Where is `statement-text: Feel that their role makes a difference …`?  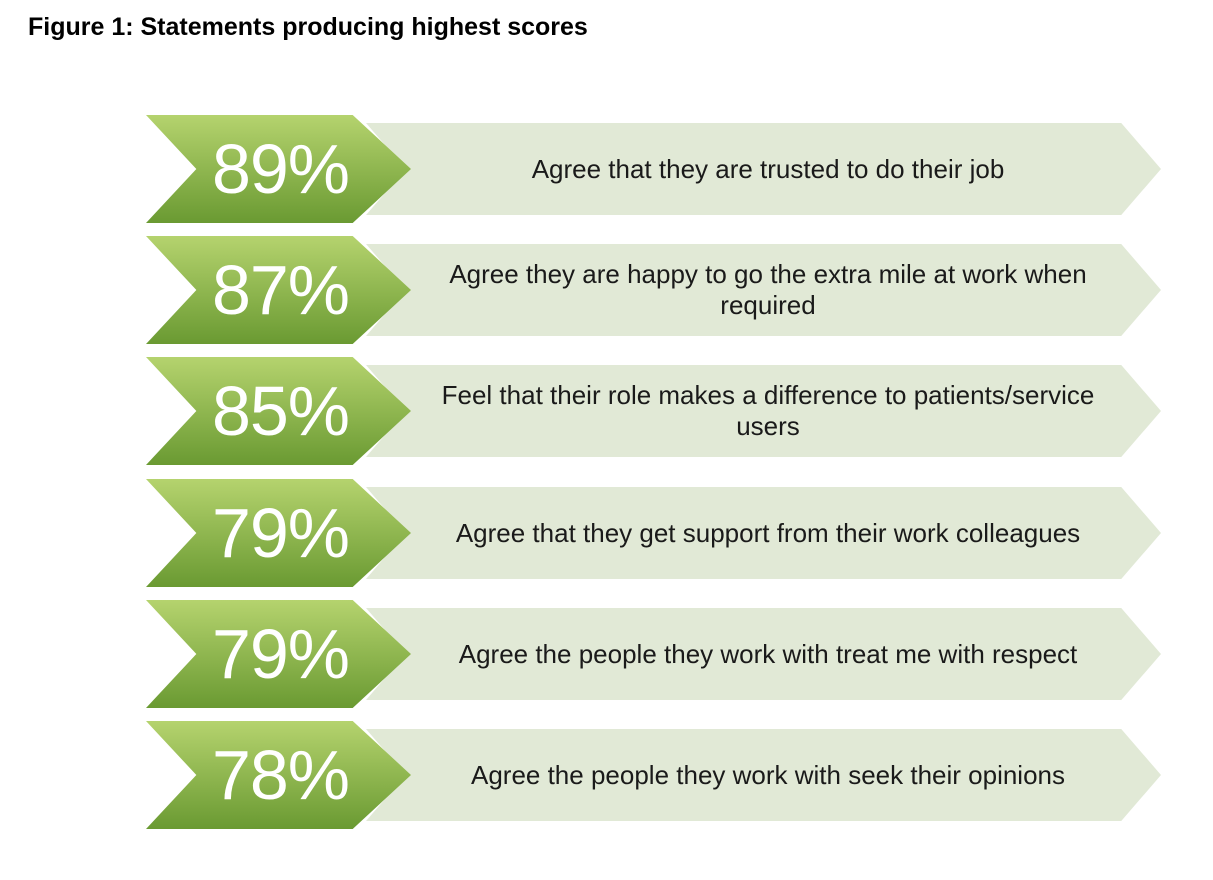 statement-text: Feel that their role makes a difference … is located at coordinates (768, 410).